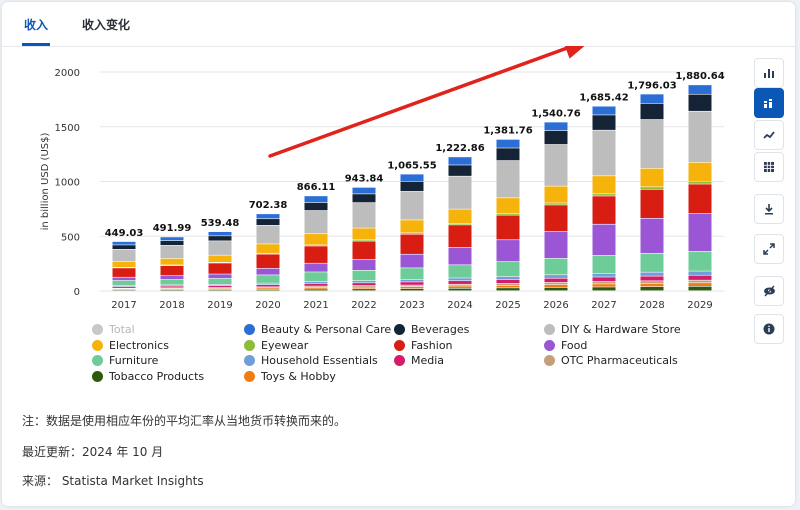 The image size is (800, 510). What do you see at coordinates (432, 345) in the screenshot?
I see `legend-label: Fashion` at bounding box center [432, 345].